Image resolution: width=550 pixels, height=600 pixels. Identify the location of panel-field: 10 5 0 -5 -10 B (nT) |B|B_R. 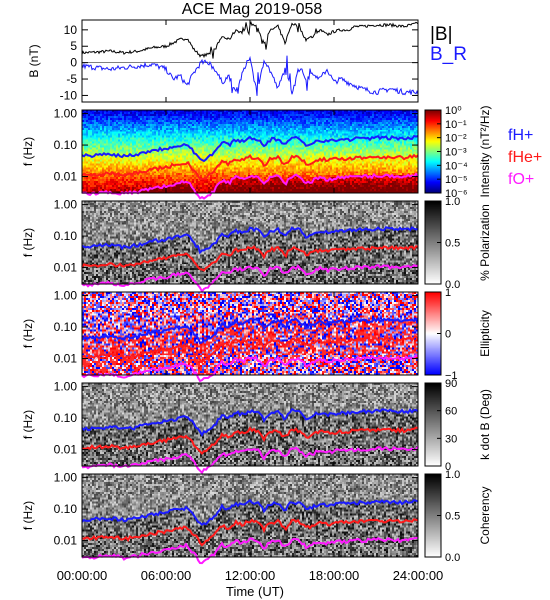
(247, 61).